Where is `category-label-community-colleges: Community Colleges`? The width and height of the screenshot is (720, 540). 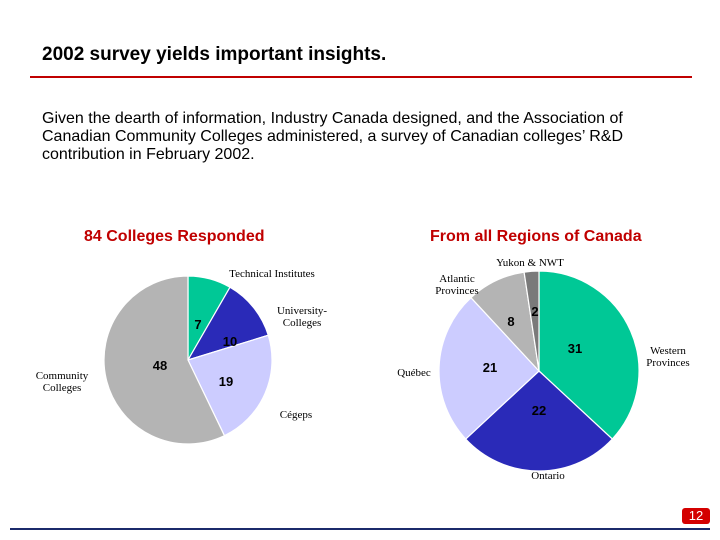
category-label-community-colleges: Community Colleges is located at coordinates (62, 382).